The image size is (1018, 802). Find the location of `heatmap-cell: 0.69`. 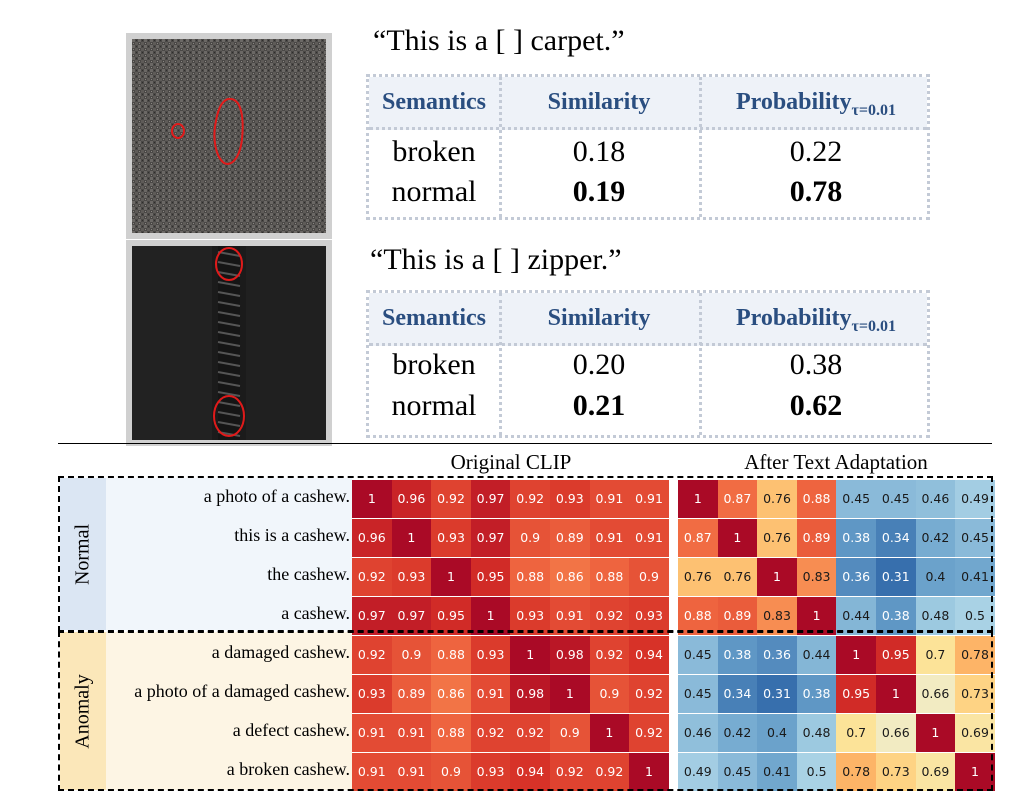

heatmap-cell: 0.69 is located at coordinates (935, 772).